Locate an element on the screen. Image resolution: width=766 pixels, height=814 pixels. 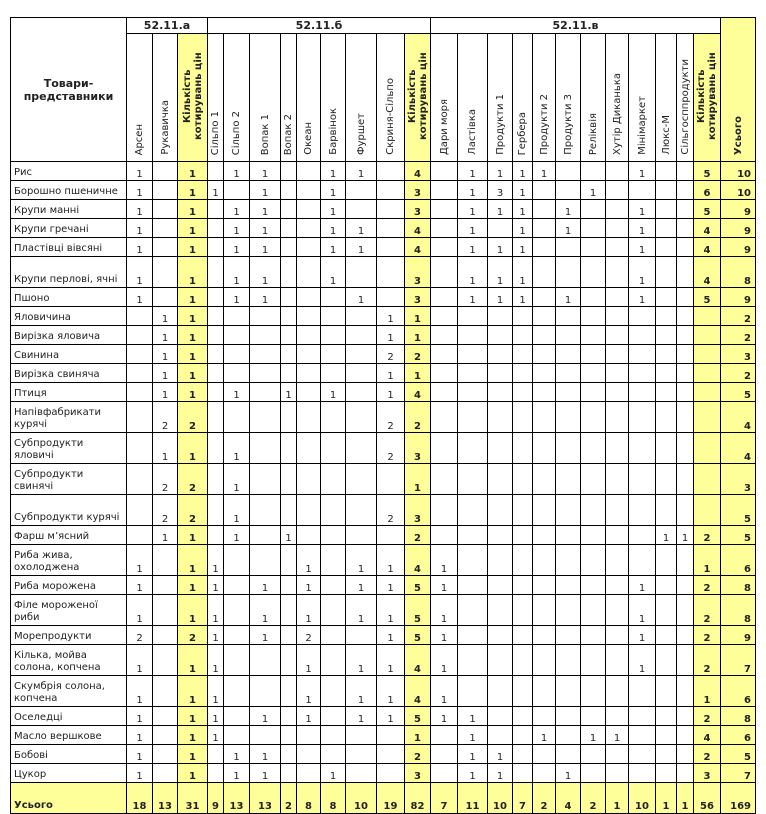
header-store: Океан is located at coordinates (308, 97).